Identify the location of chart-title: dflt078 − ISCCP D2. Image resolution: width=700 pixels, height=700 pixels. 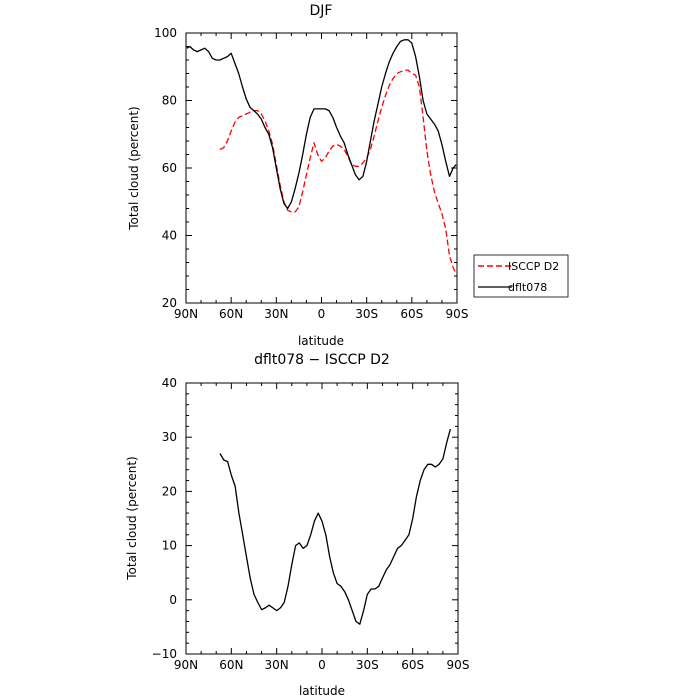
(322, 360).